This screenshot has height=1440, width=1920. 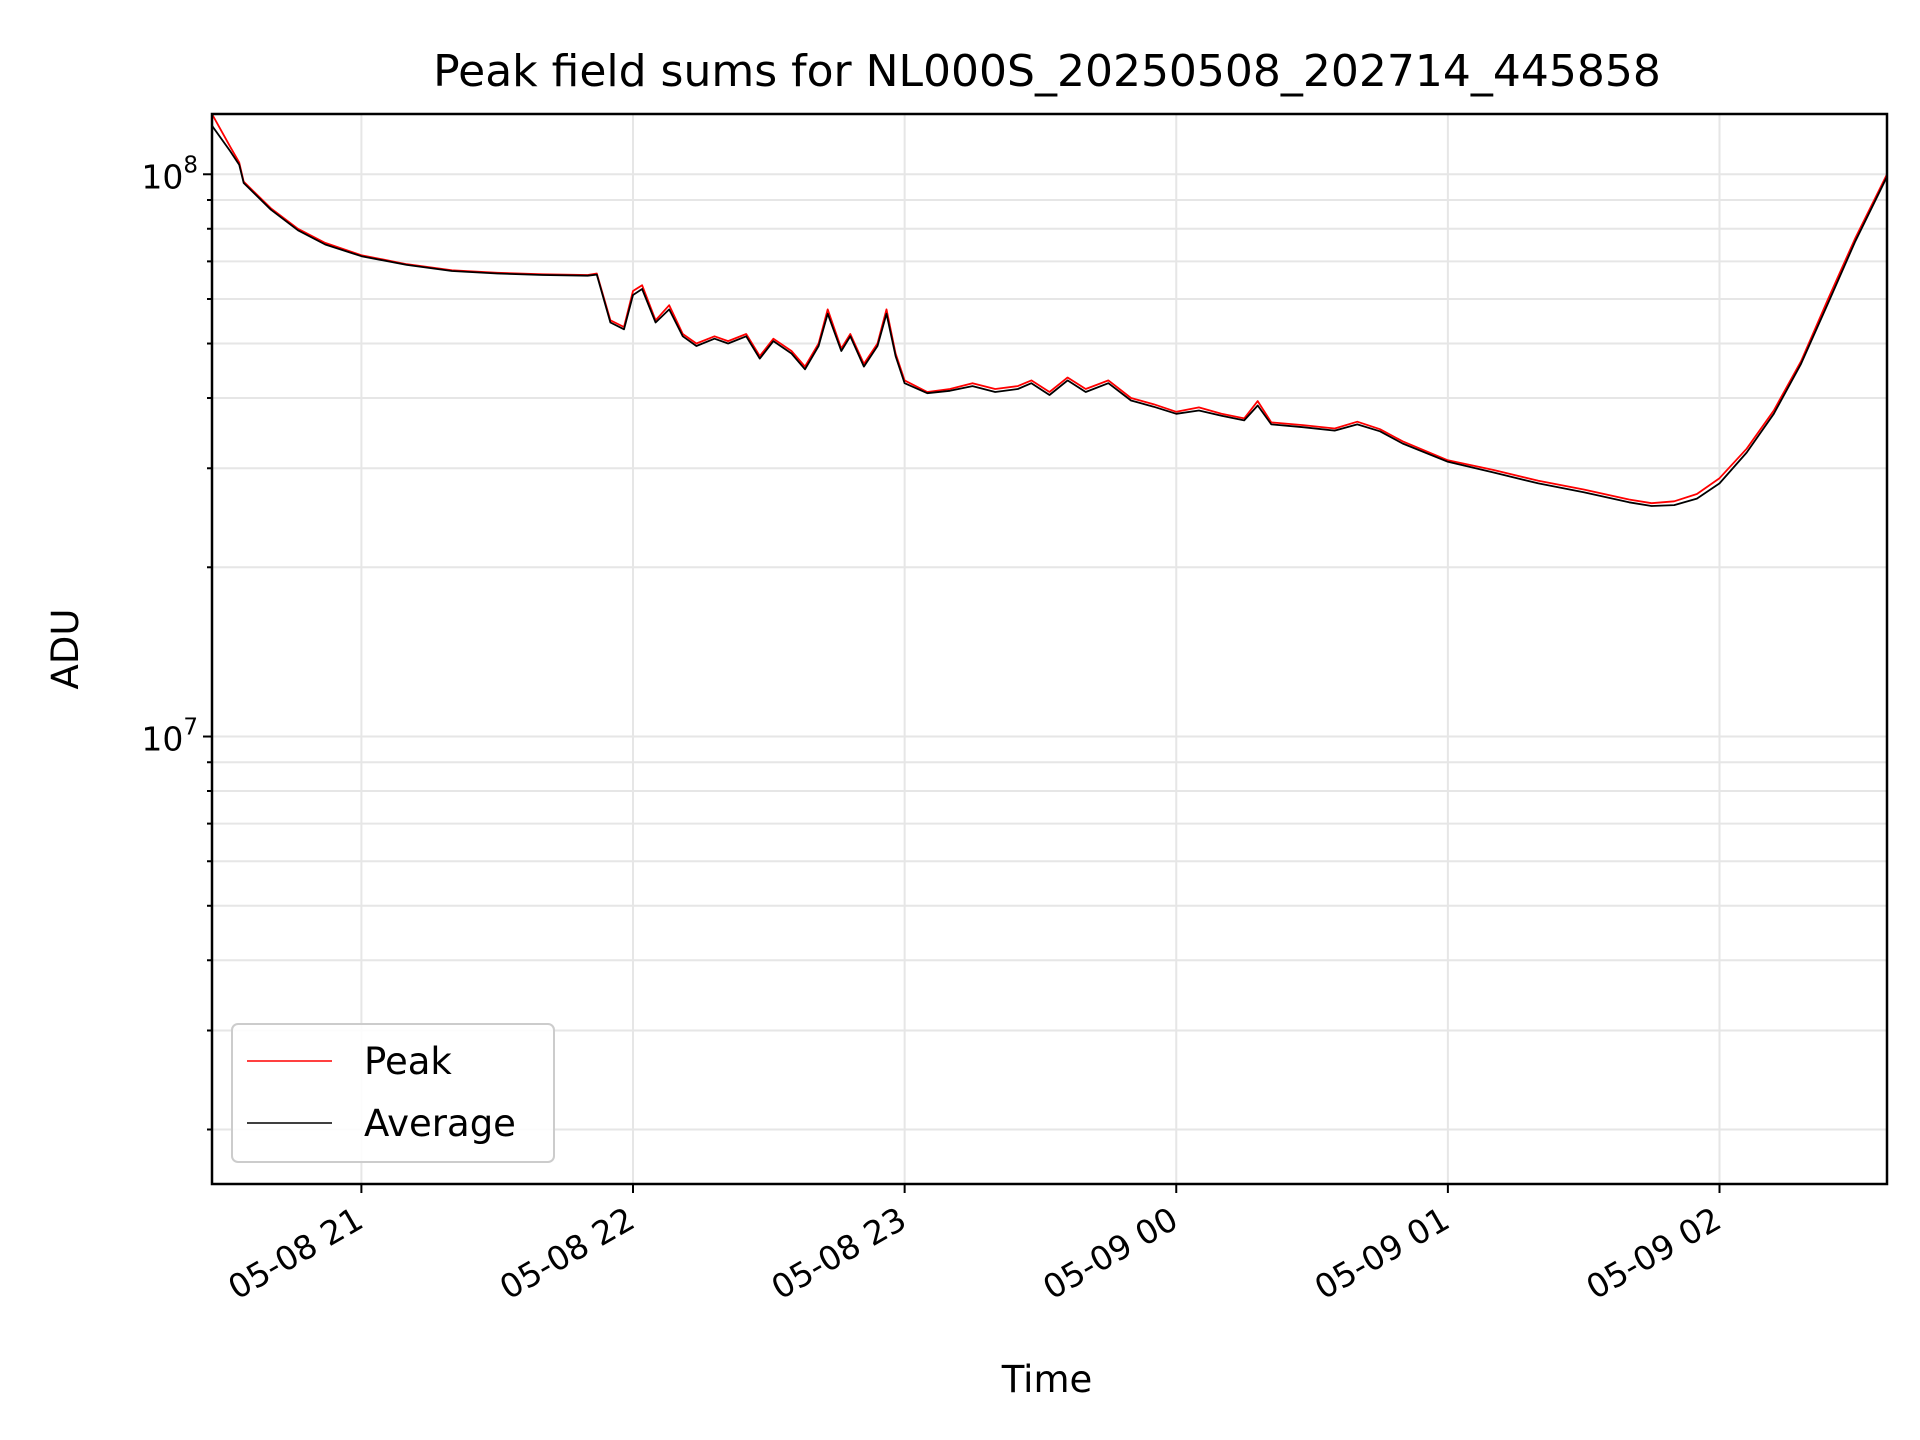 What do you see at coordinates (408, 1061) in the screenshot?
I see `legend-label-peak: Peak` at bounding box center [408, 1061].